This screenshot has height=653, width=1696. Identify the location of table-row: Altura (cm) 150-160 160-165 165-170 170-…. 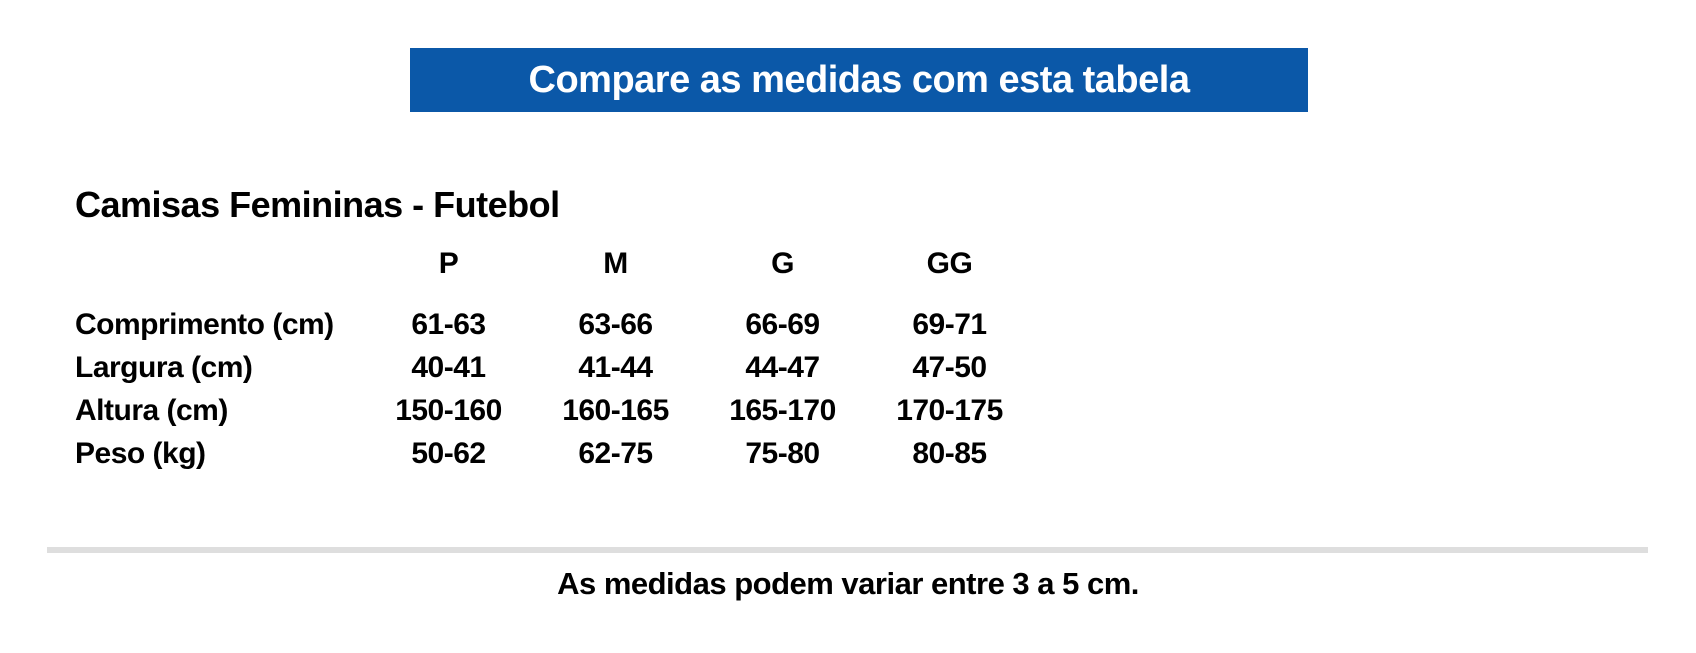
(554, 410).